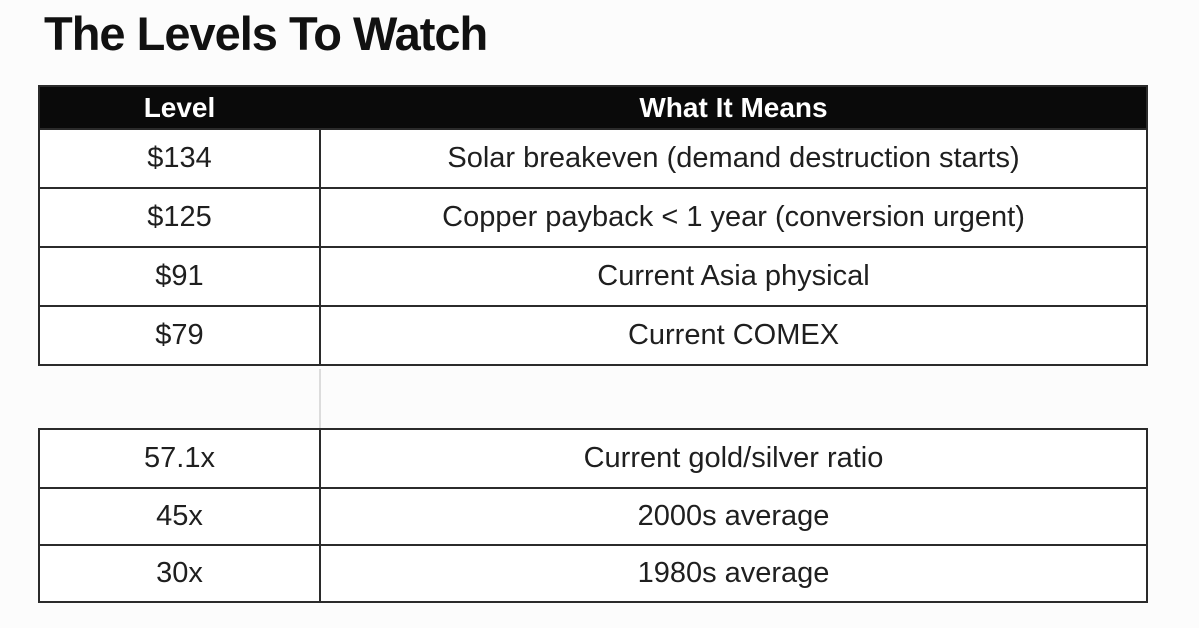 The height and width of the screenshot is (628, 1199). I want to click on meaning-cell: Current Asia physical, so click(733, 276).